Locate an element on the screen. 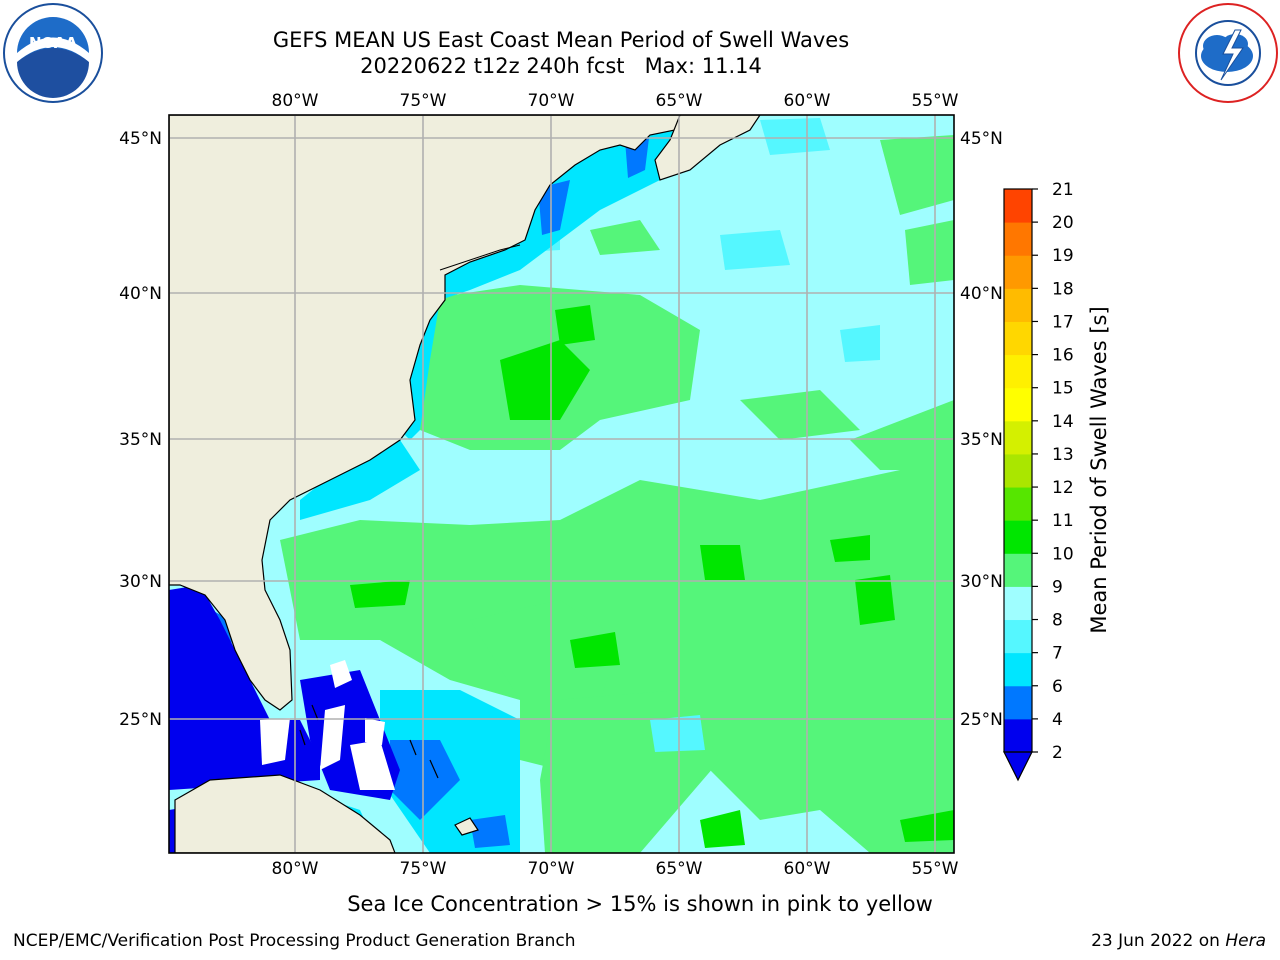 The height and width of the screenshot is (960, 1280). colorbar-tick-label: 9 is located at coordinates (1057, 587).